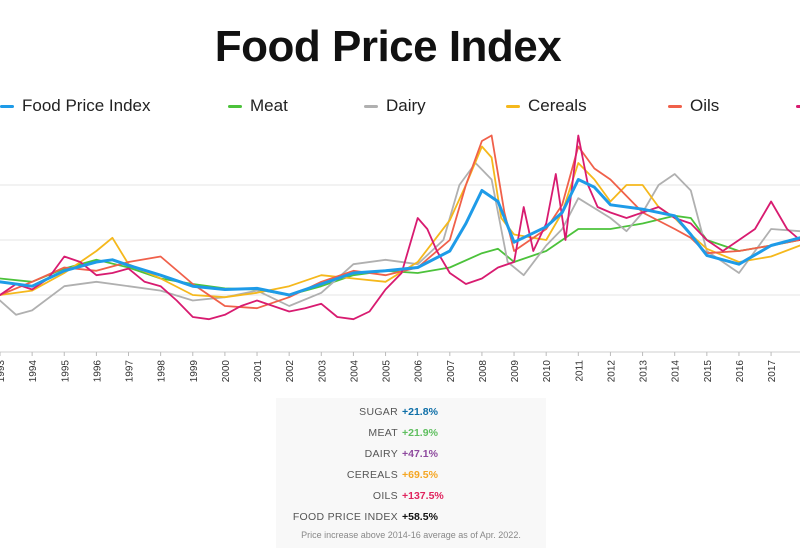 Image resolution: width=800 pixels, height=560 pixels. I want to click on summary-label: SUGAR, so click(378, 412).